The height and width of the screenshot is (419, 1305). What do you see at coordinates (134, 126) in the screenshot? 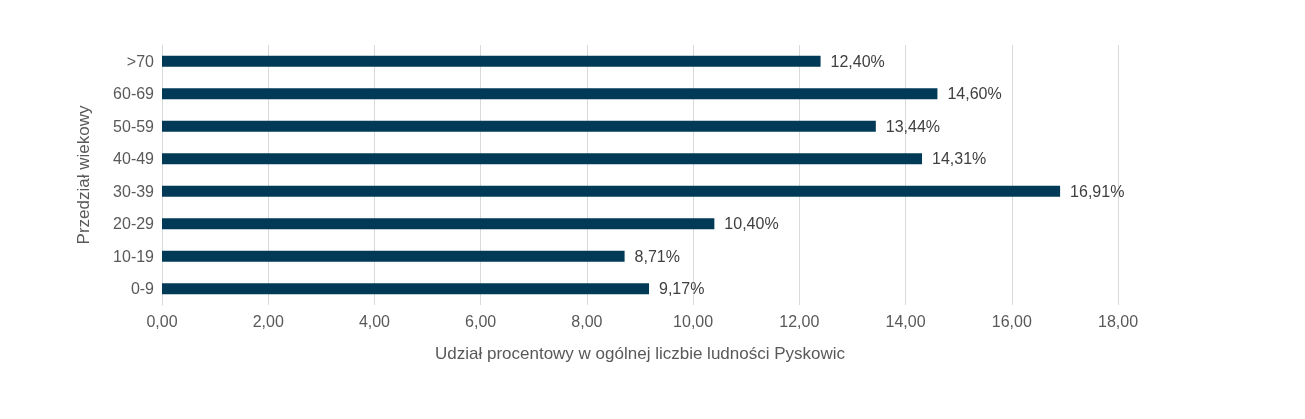
I see `y-tick-label: 50-59` at bounding box center [134, 126].